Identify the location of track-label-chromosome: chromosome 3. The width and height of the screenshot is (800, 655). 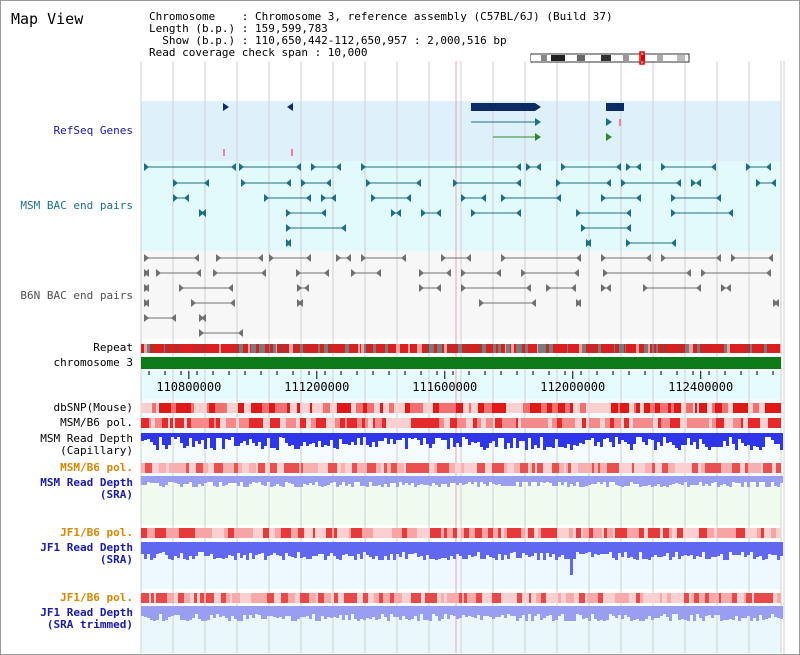
(93, 362).